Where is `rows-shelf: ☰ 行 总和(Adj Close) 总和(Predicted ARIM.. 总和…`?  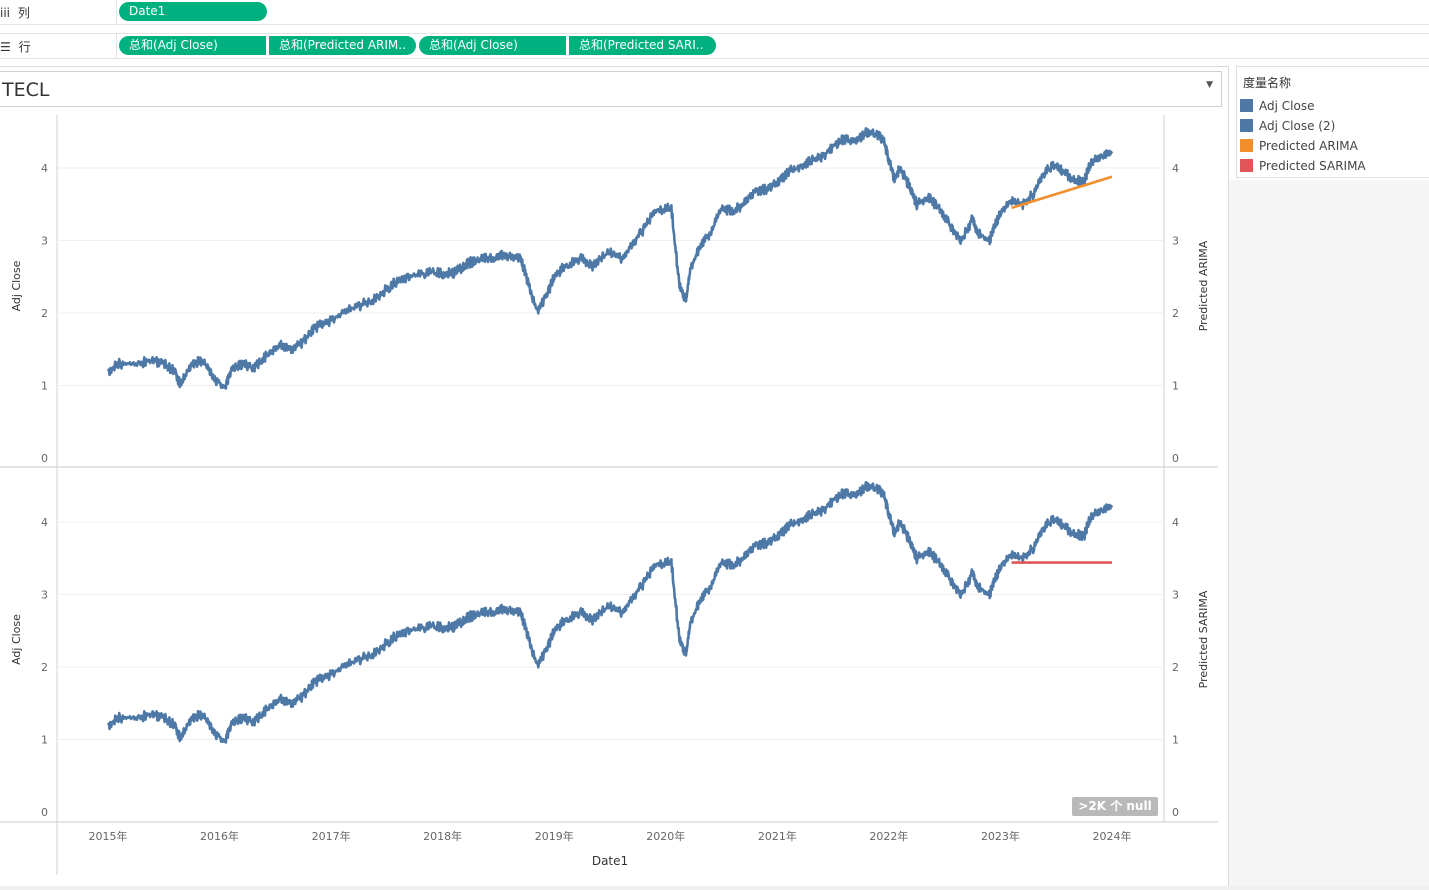 rows-shelf: ☰ 行 总和(Adj Close) 总和(Predicted ARIM.. 总和… is located at coordinates (714, 46).